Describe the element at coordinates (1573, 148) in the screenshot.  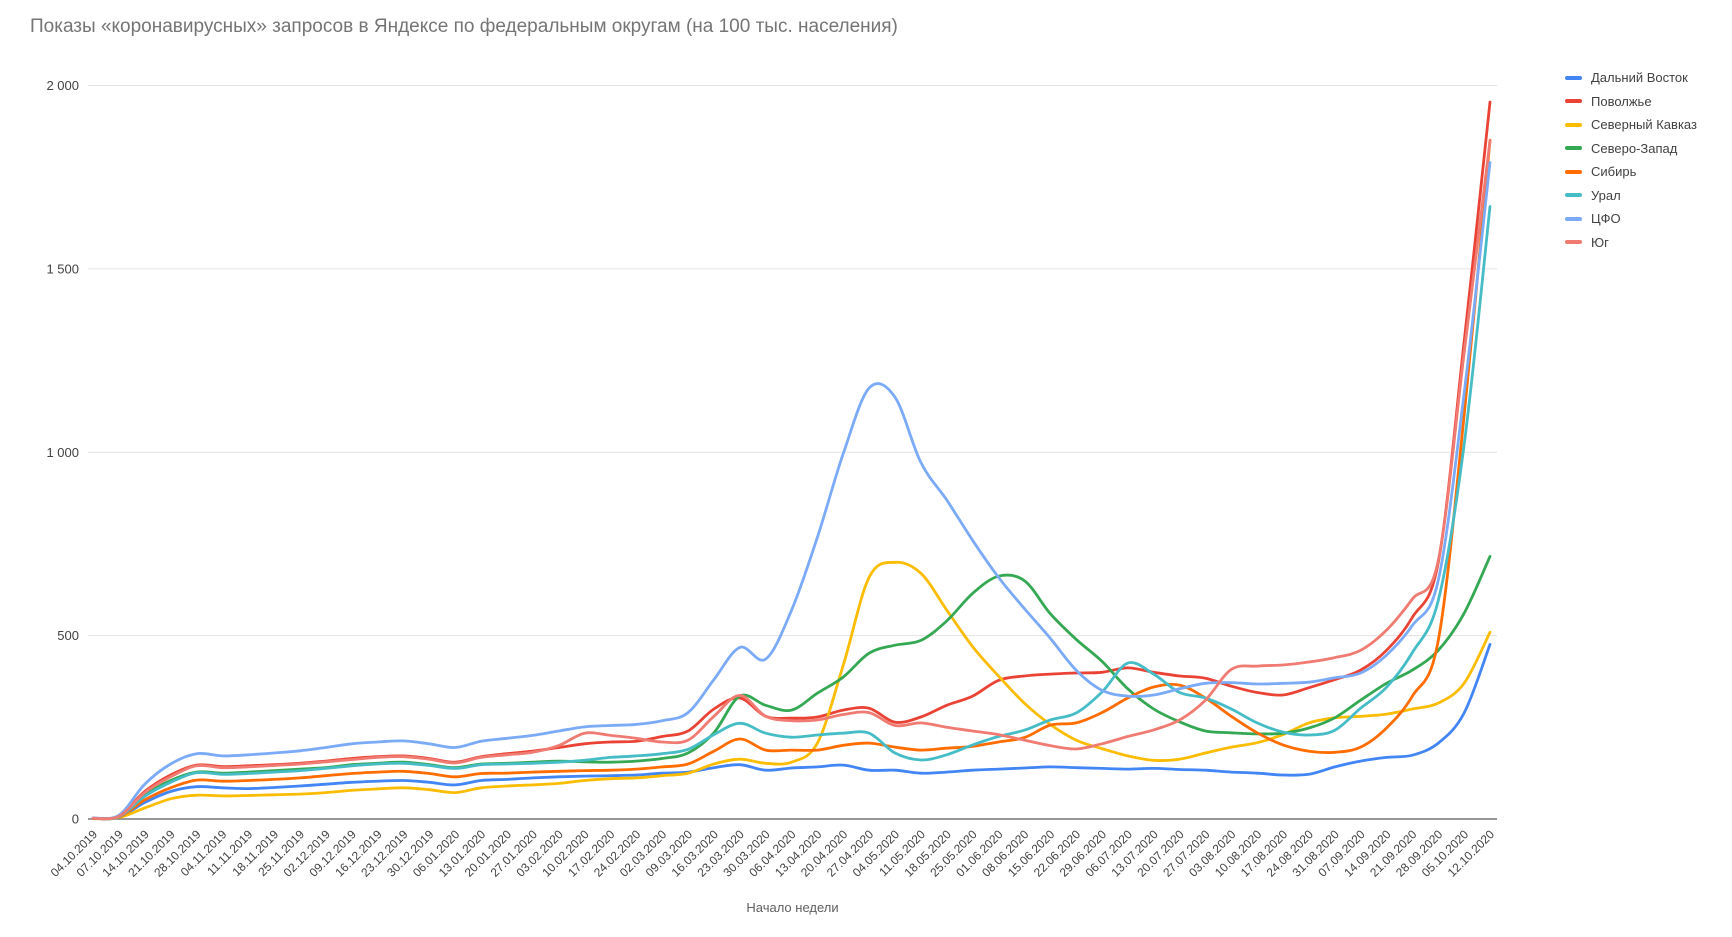
I see `legend-swatch-north-west` at that location.